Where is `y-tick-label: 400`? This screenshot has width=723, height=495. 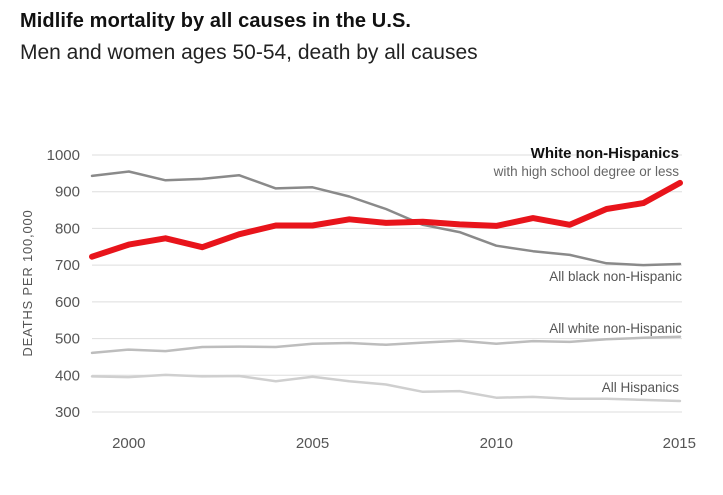
y-tick-label: 400 is located at coordinates (67, 375).